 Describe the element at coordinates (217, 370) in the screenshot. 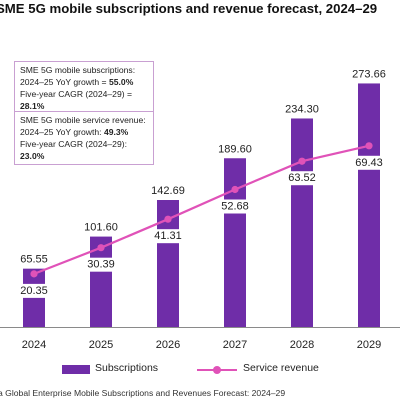

I see `legend-revenue-marker` at that location.